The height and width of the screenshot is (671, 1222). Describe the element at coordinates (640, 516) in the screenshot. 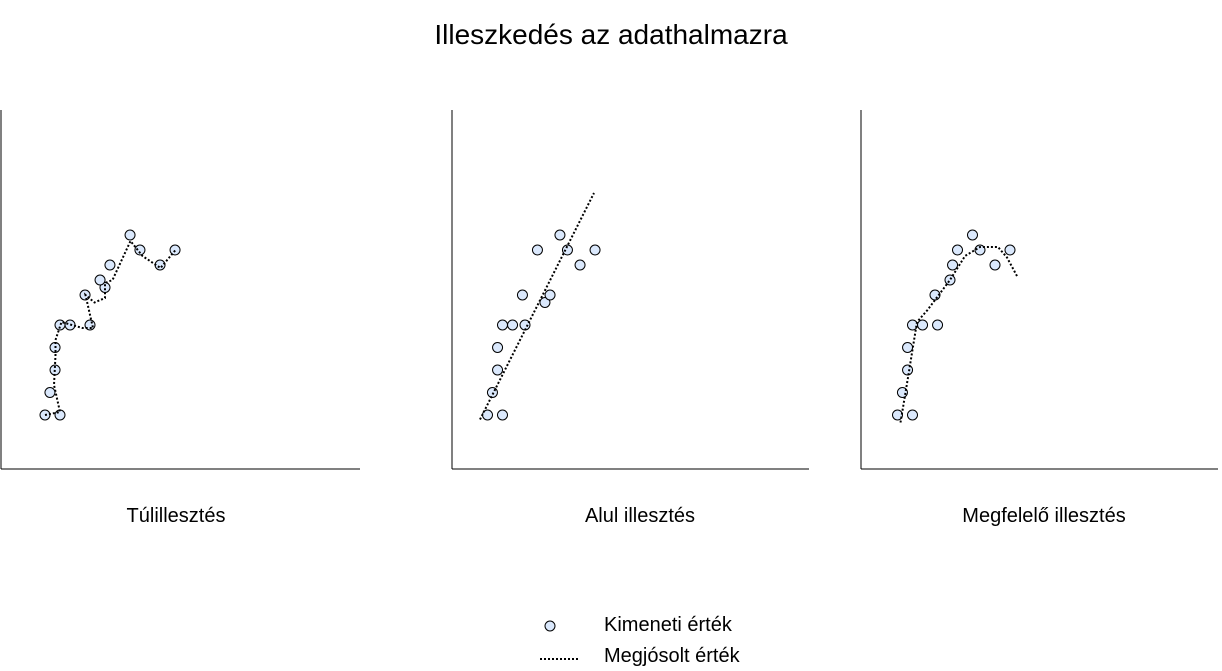

I see `panel-title-underfit: Alul illesztés` at that location.